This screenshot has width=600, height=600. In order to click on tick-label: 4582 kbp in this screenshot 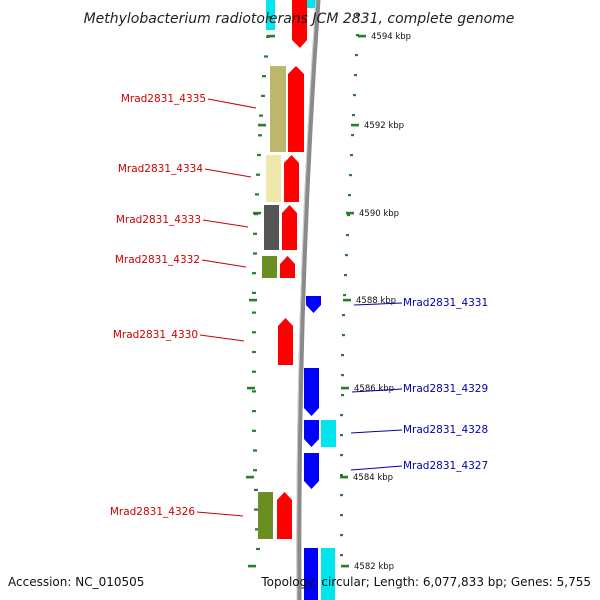, I will do `click(374, 567)`.